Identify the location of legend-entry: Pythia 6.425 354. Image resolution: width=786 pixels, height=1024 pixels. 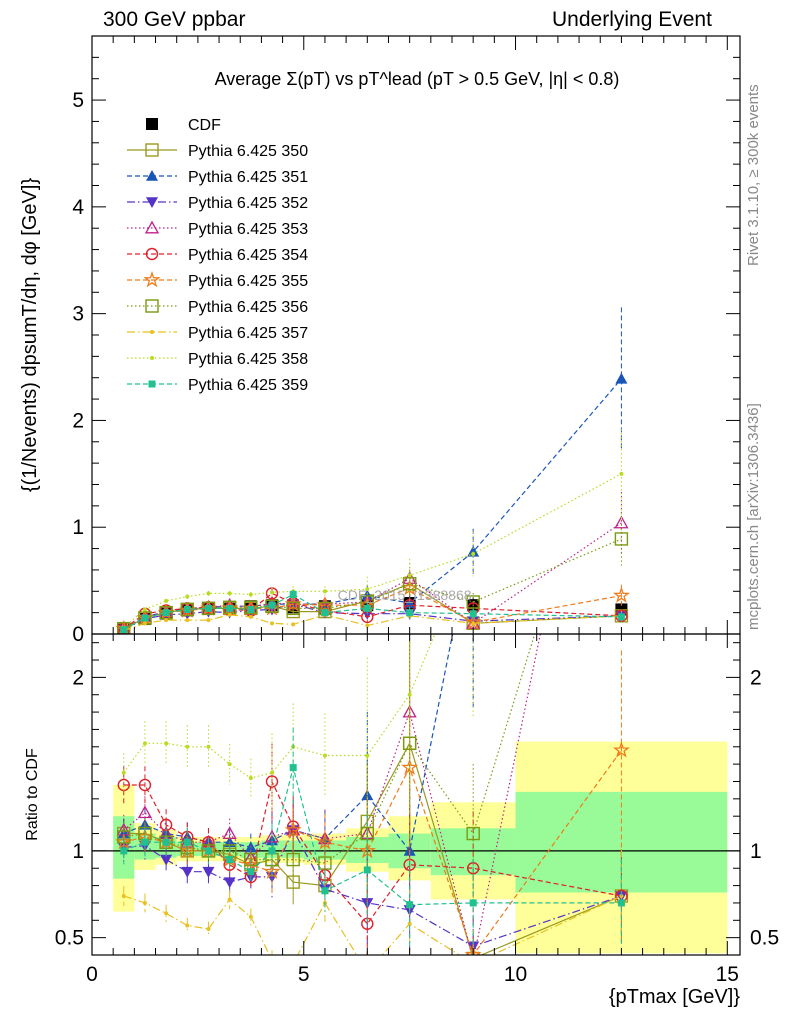
(217, 255).